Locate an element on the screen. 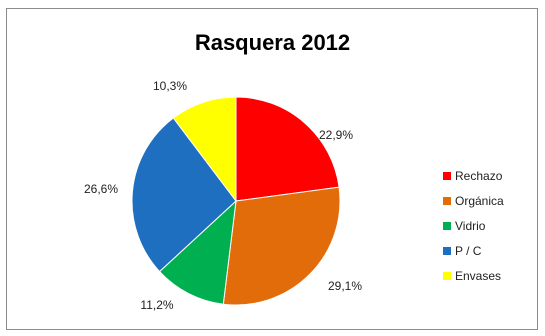 This screenshot has width=545, height=336. legend-label-1: Orgánica is located at coordinates (479, 201).